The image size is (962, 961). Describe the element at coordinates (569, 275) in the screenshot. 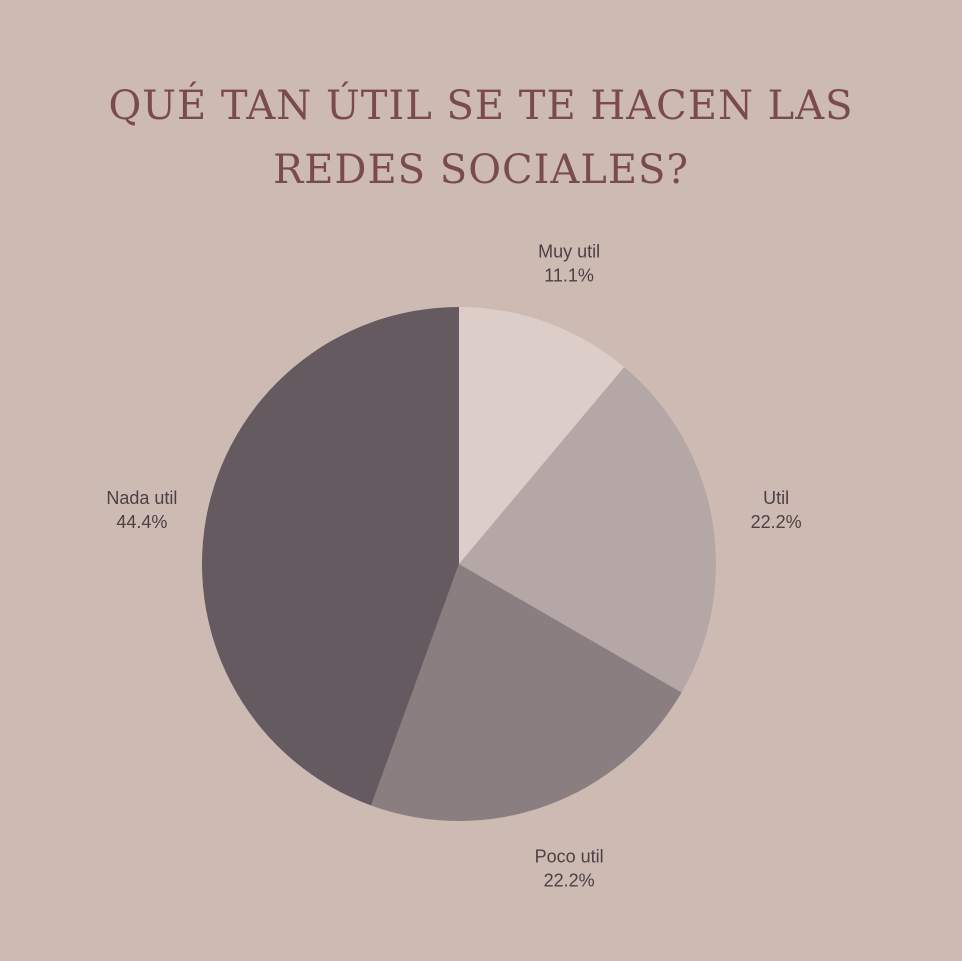

I see `slice-value-label: 11.1%` at that location.